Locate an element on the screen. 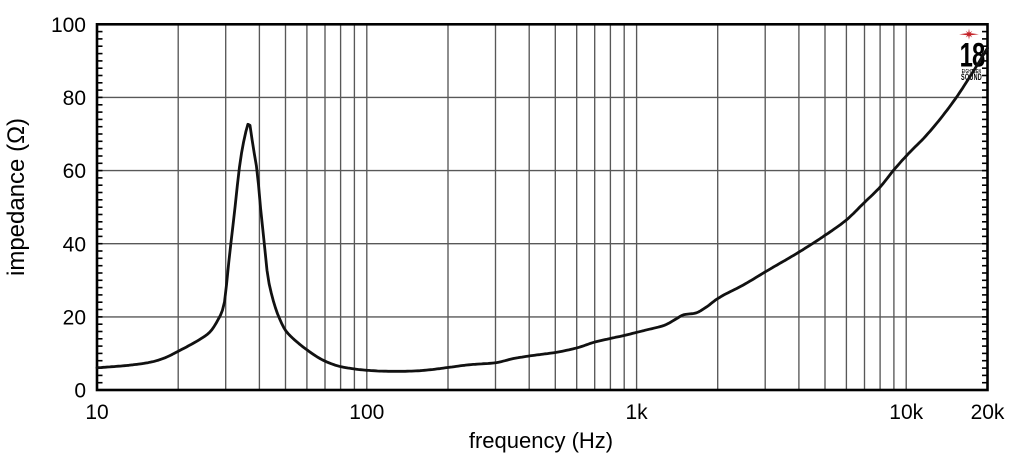 The image size is (1024, 455). svg-text: 40 is located at coordinates (74, 244).